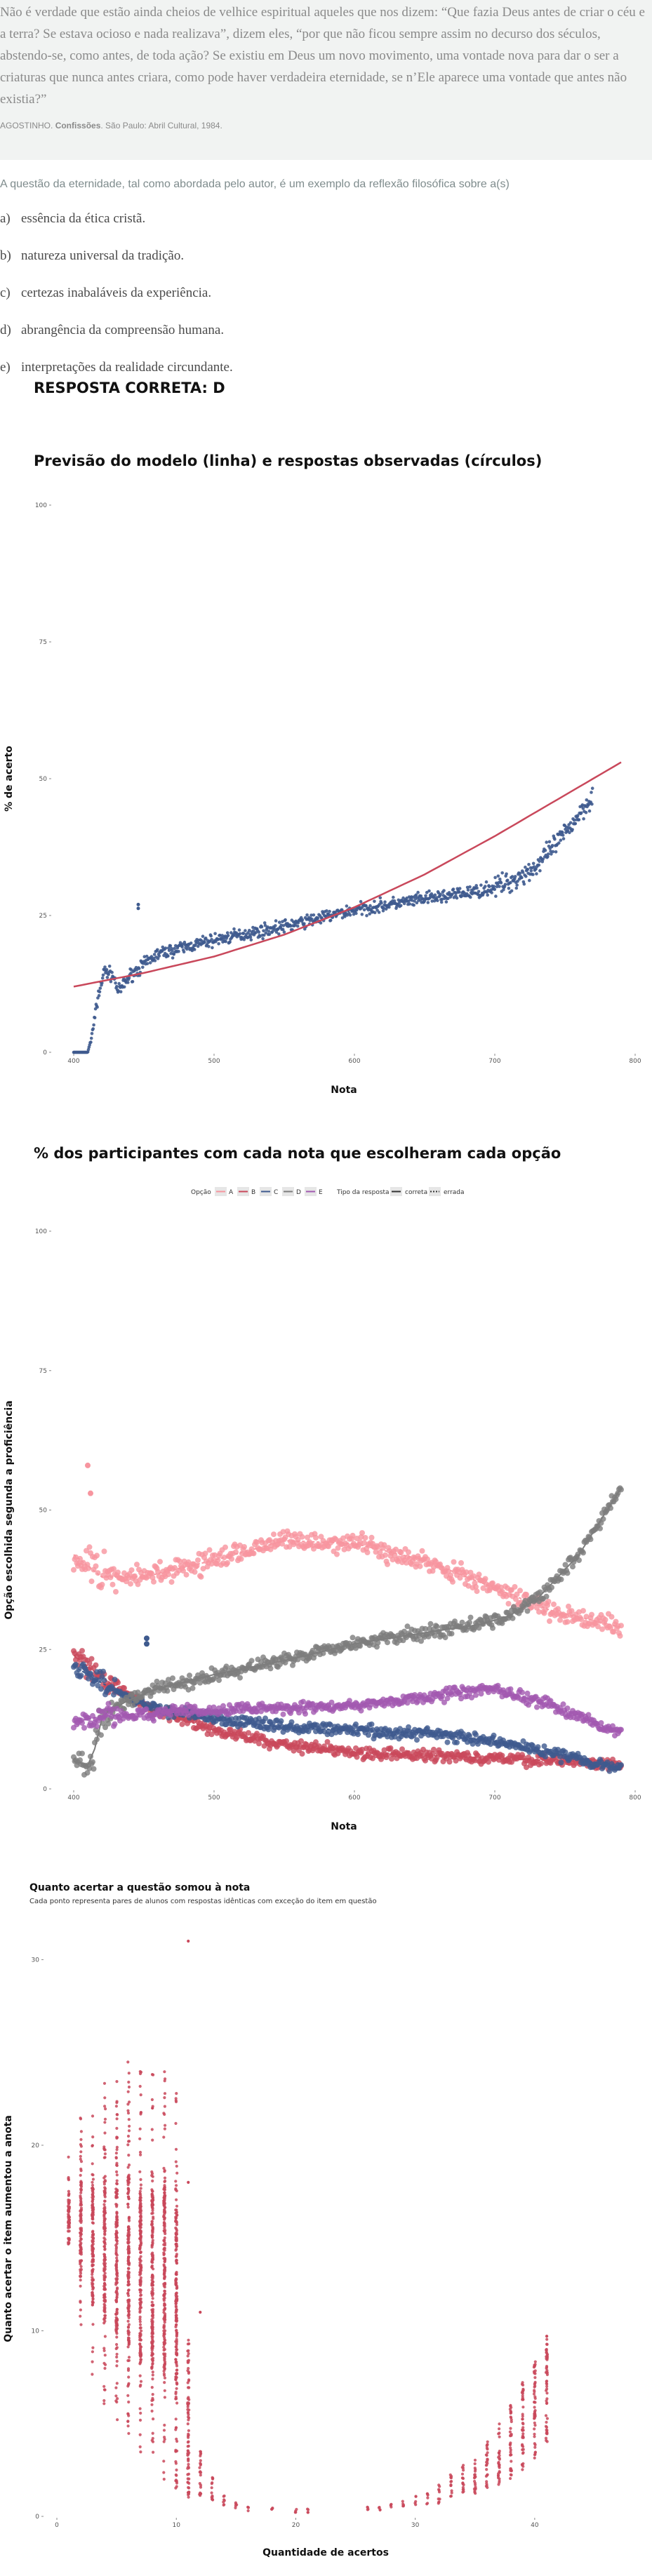 This screenshot has width=652, height=2576. What do you see at coordinates (140, 1887) in the screenshot?
I see `chart3-title: Quanto acertar a questão somou à nota` at bounding box center [140, 1887].